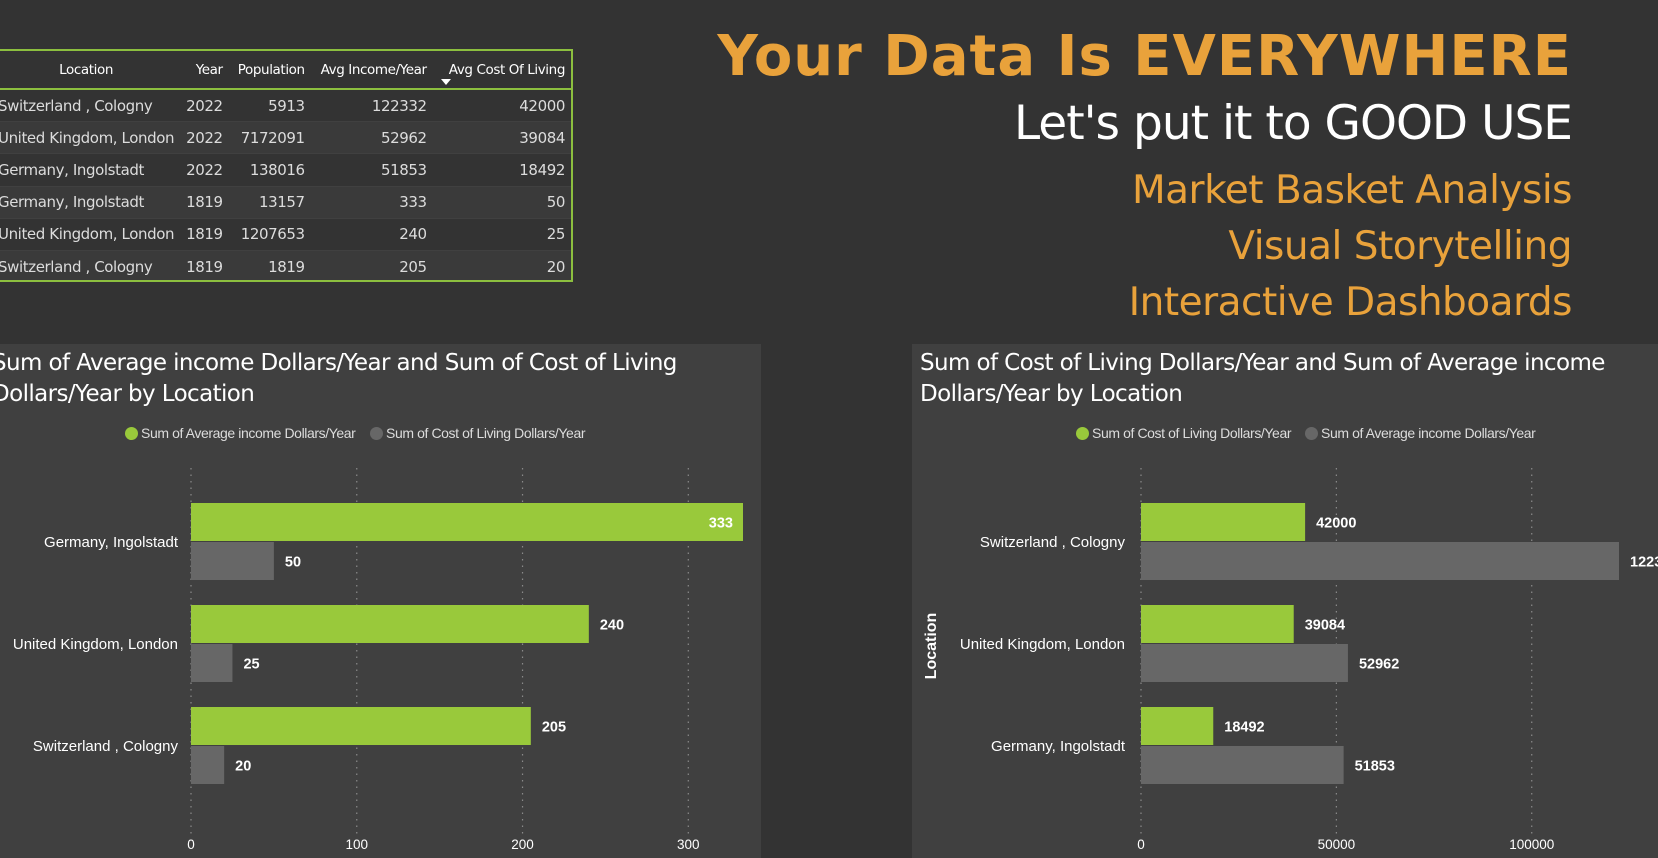  Describe the element at coordinates (371, 202) in the screenshot. I see `cell-avg-income: 333` at that location.